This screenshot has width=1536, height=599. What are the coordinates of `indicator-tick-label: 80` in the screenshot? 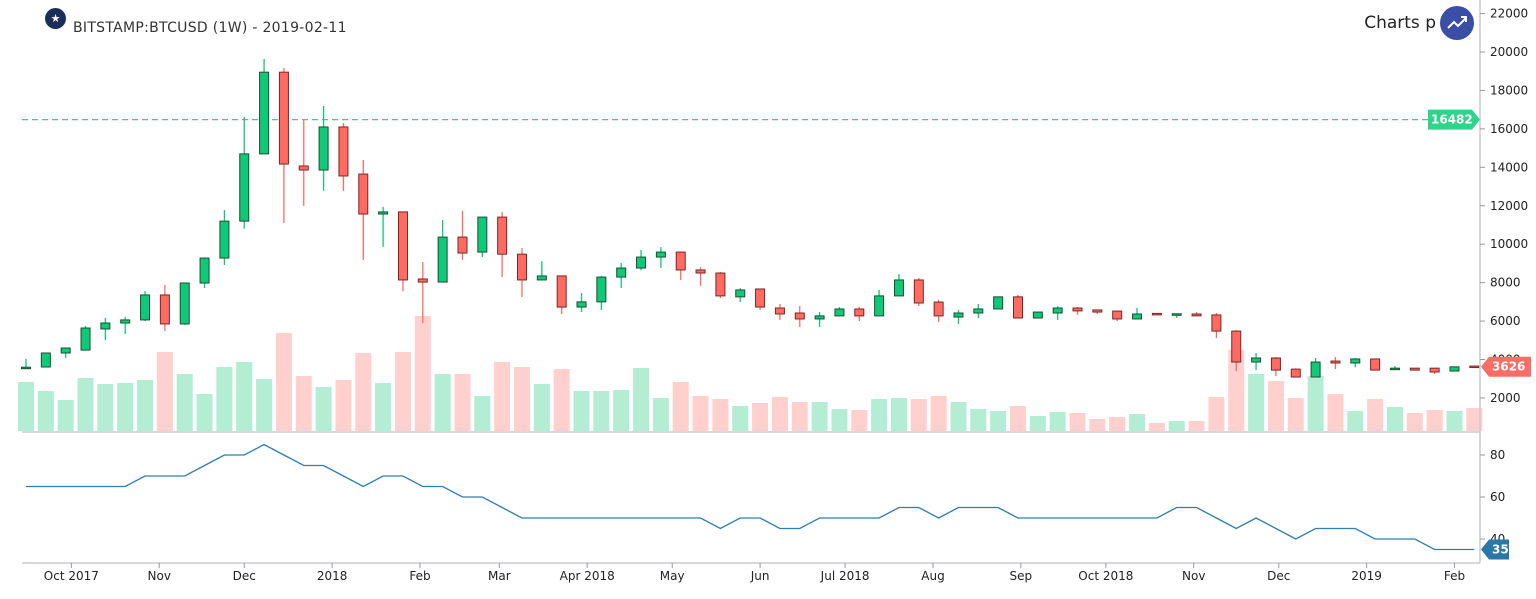 It's located at (1497, 455).